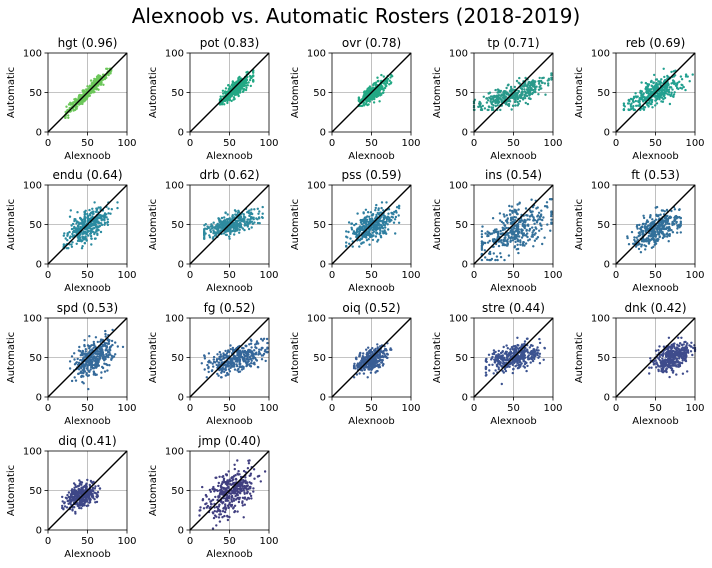  What do you see at coordinates (319, 225) in the screenshot?
I see `y-tick-label: 50` at bounding box center [319, 225].